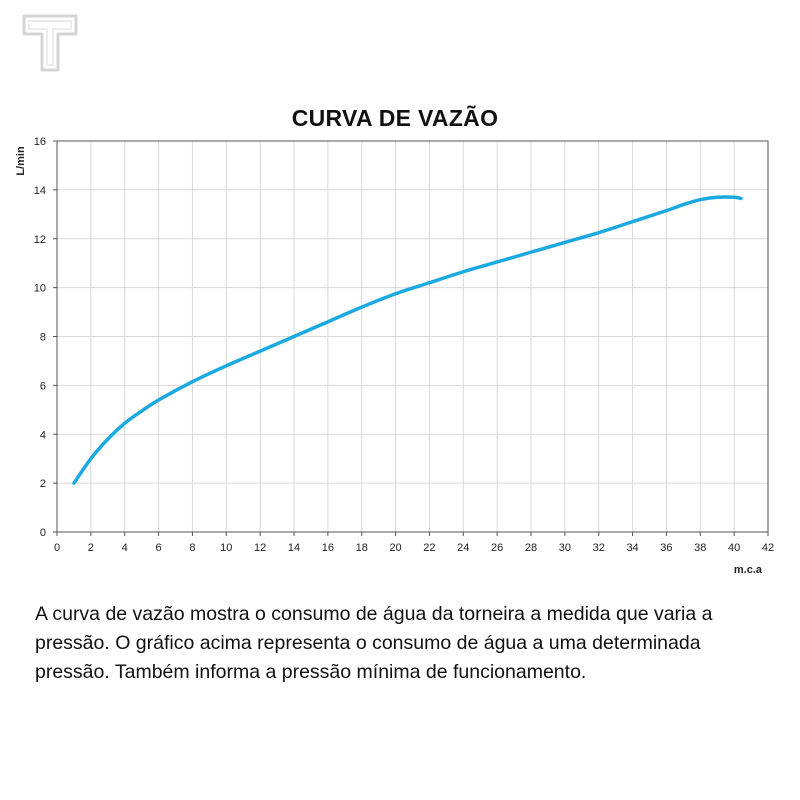 This screenshot has height=800, width=800. I want to click on y-tick-label: 16, so click(40, 142).